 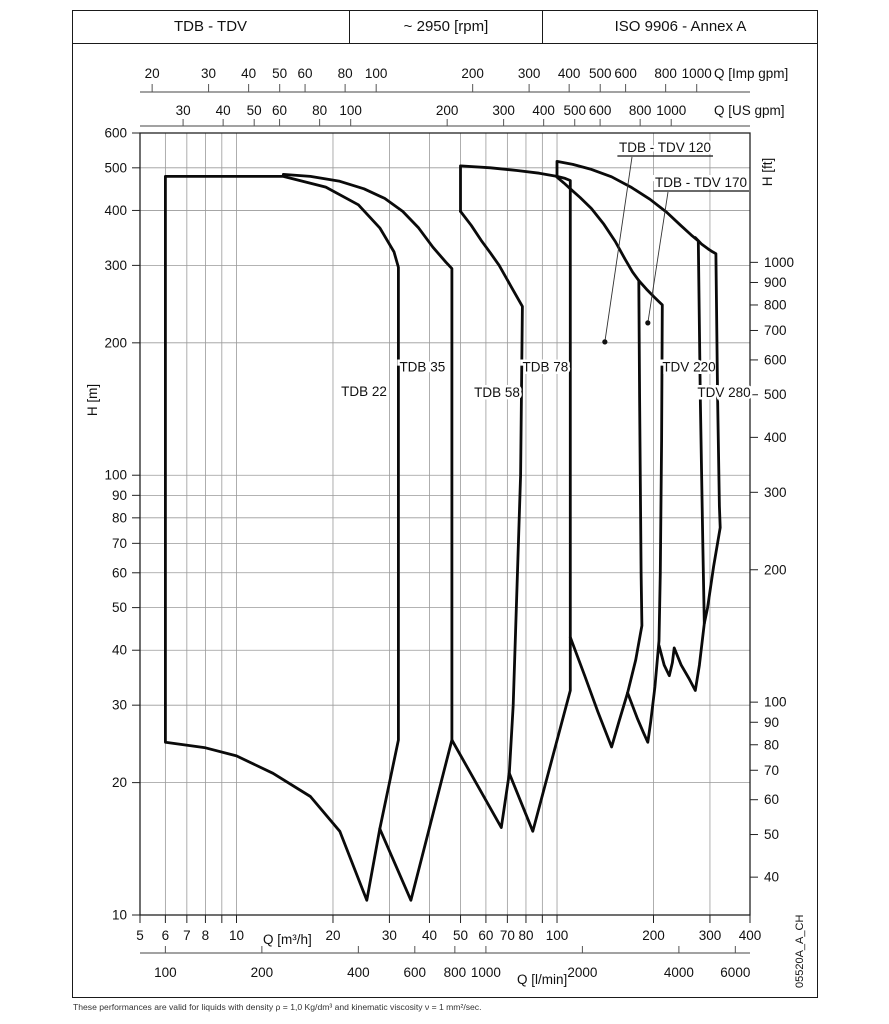 What do you see at coordinates (165, 972) in the screenshot?
I see `tick-label-lmin-100: 100` at bounding box center [165, 972].